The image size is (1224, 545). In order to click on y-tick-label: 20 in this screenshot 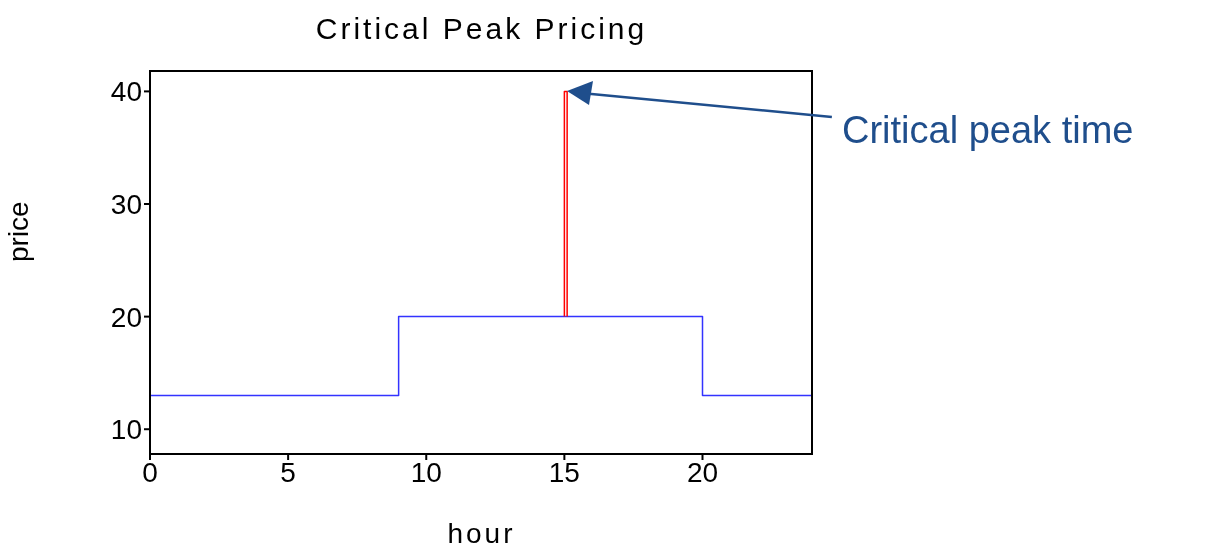, I will do `click(126, 317)`.